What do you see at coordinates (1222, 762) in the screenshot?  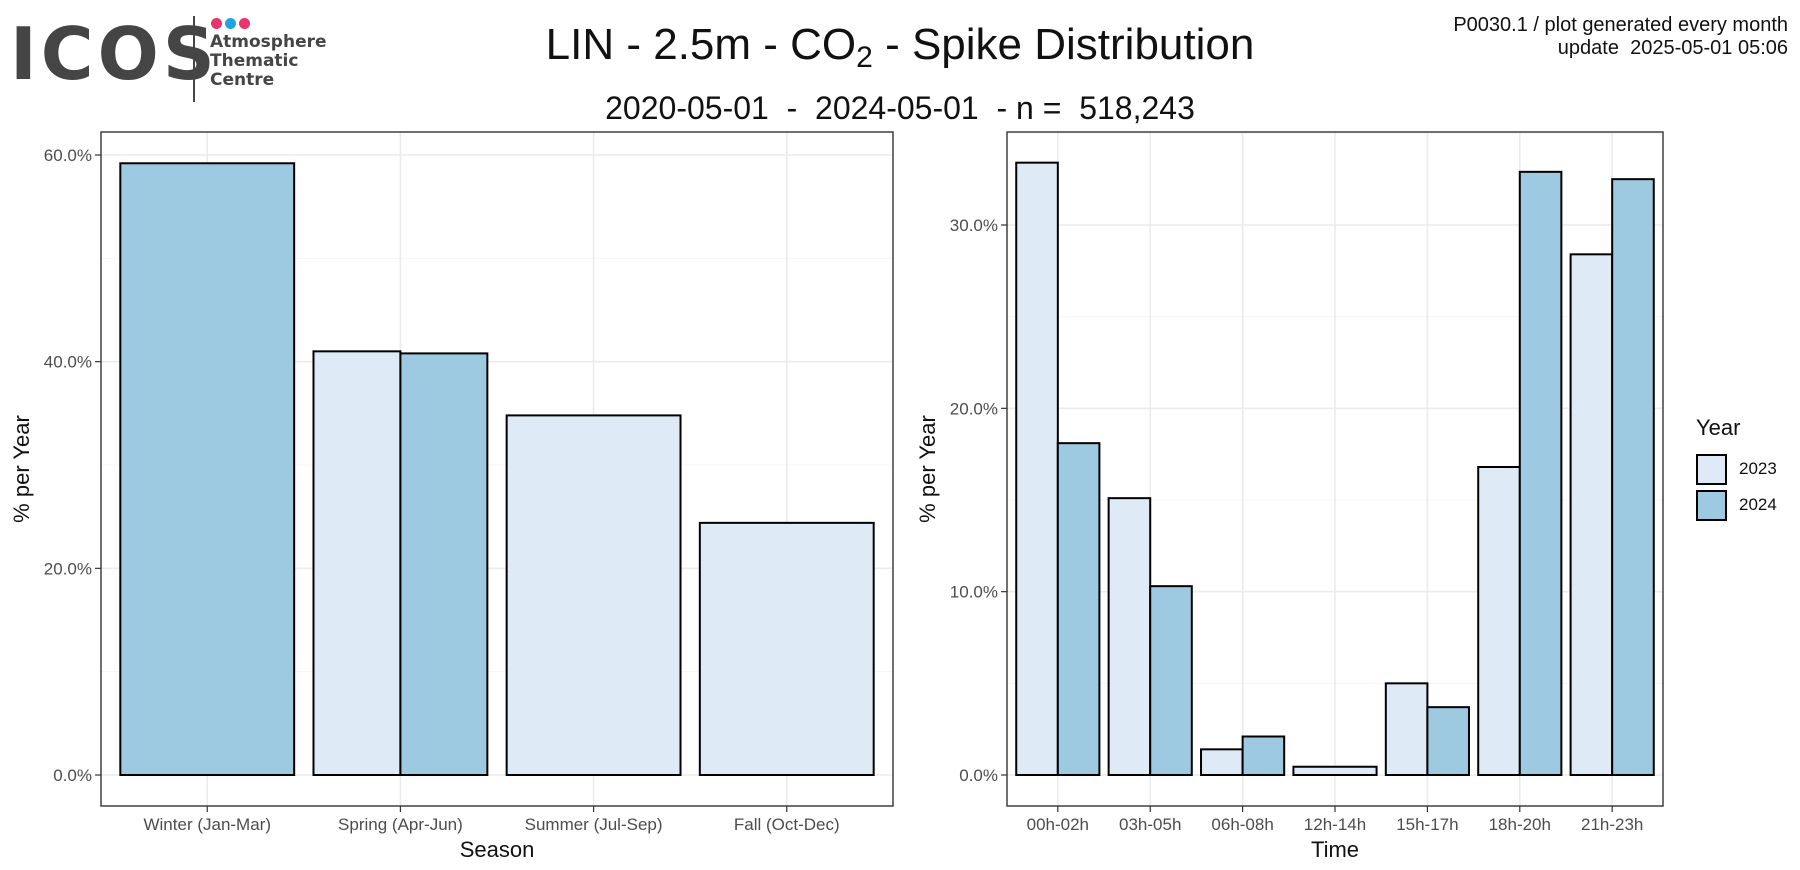 I see `bar-2023-06h-08h` at bounding box center [1222, 762].